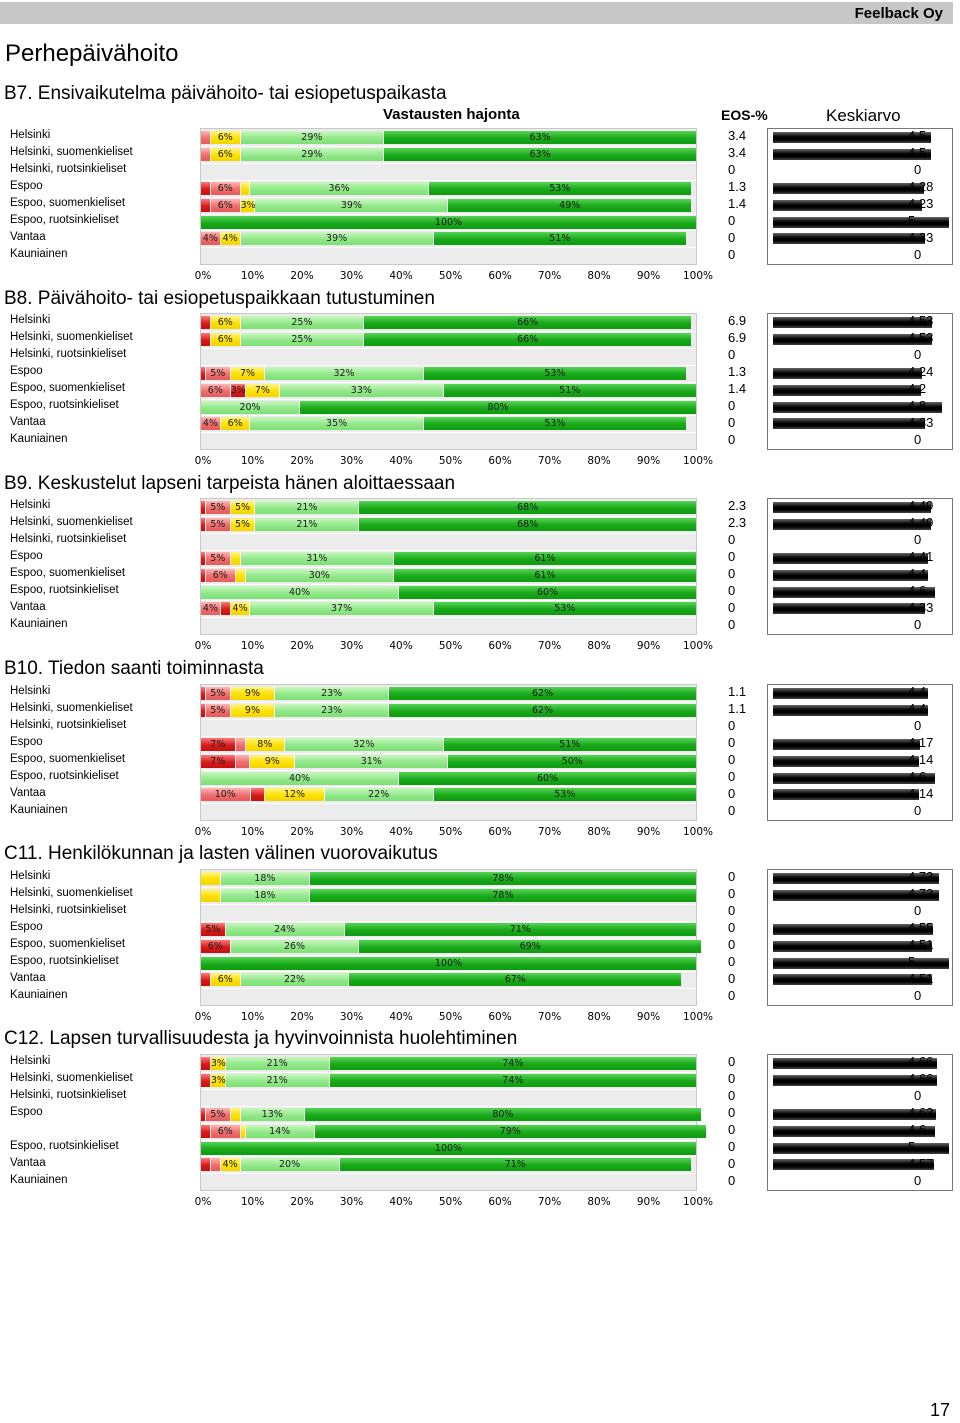 This screenshot has width=960, height=1423. Describe the element at coordinates (332, 710) in the screenshot. I see `segment-label: 23%` at that location.